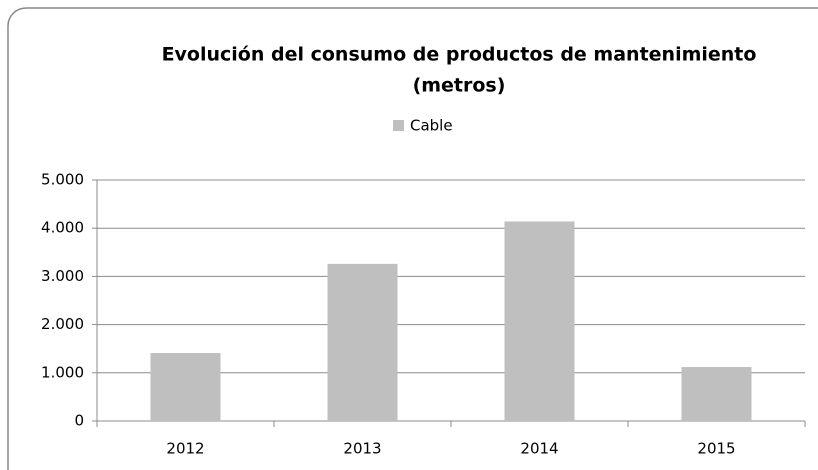  What do you see at coordinates (62, 180) in the screenshot?
I see `y-tick-label: 5.000` at bounding box center [62, 180].